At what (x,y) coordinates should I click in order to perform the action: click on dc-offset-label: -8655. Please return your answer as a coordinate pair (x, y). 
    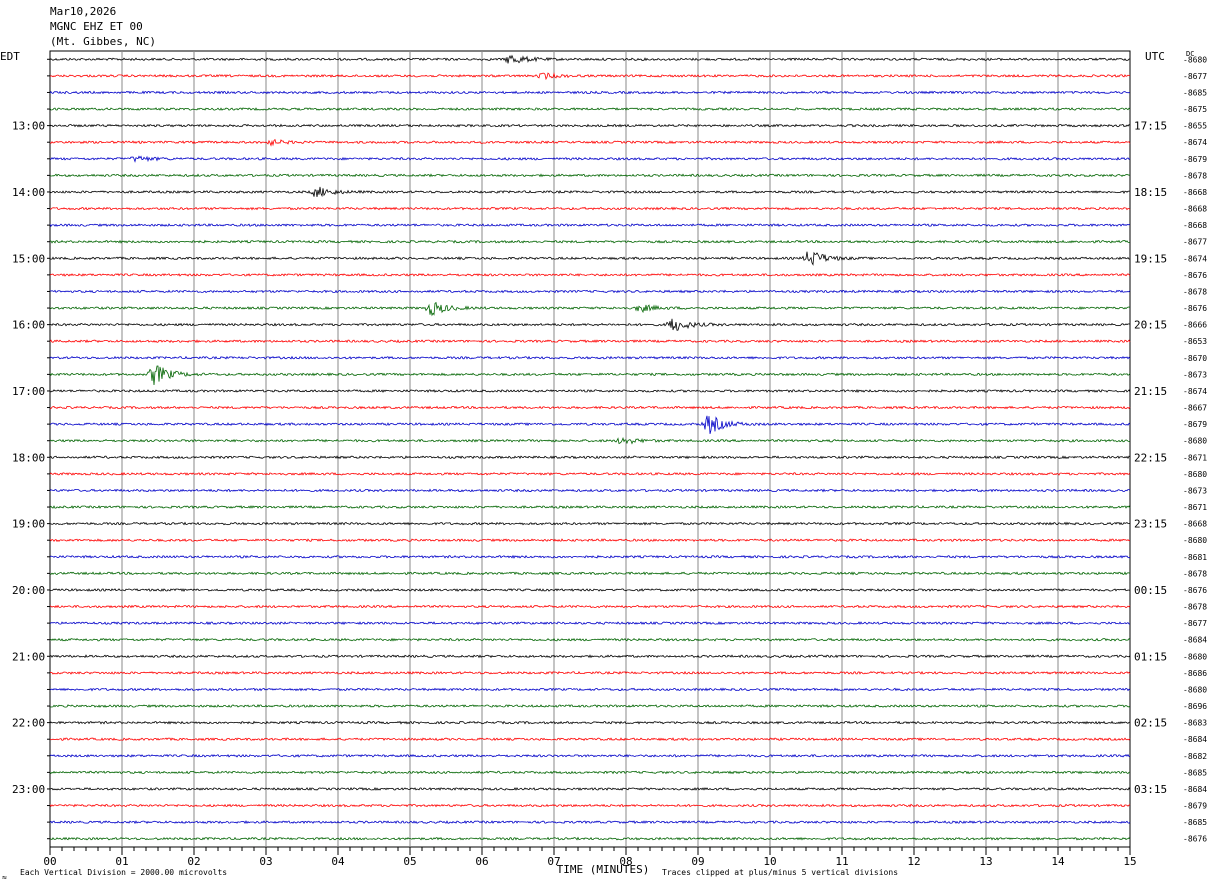
    Looking at the image, I should click on (1195, 126).